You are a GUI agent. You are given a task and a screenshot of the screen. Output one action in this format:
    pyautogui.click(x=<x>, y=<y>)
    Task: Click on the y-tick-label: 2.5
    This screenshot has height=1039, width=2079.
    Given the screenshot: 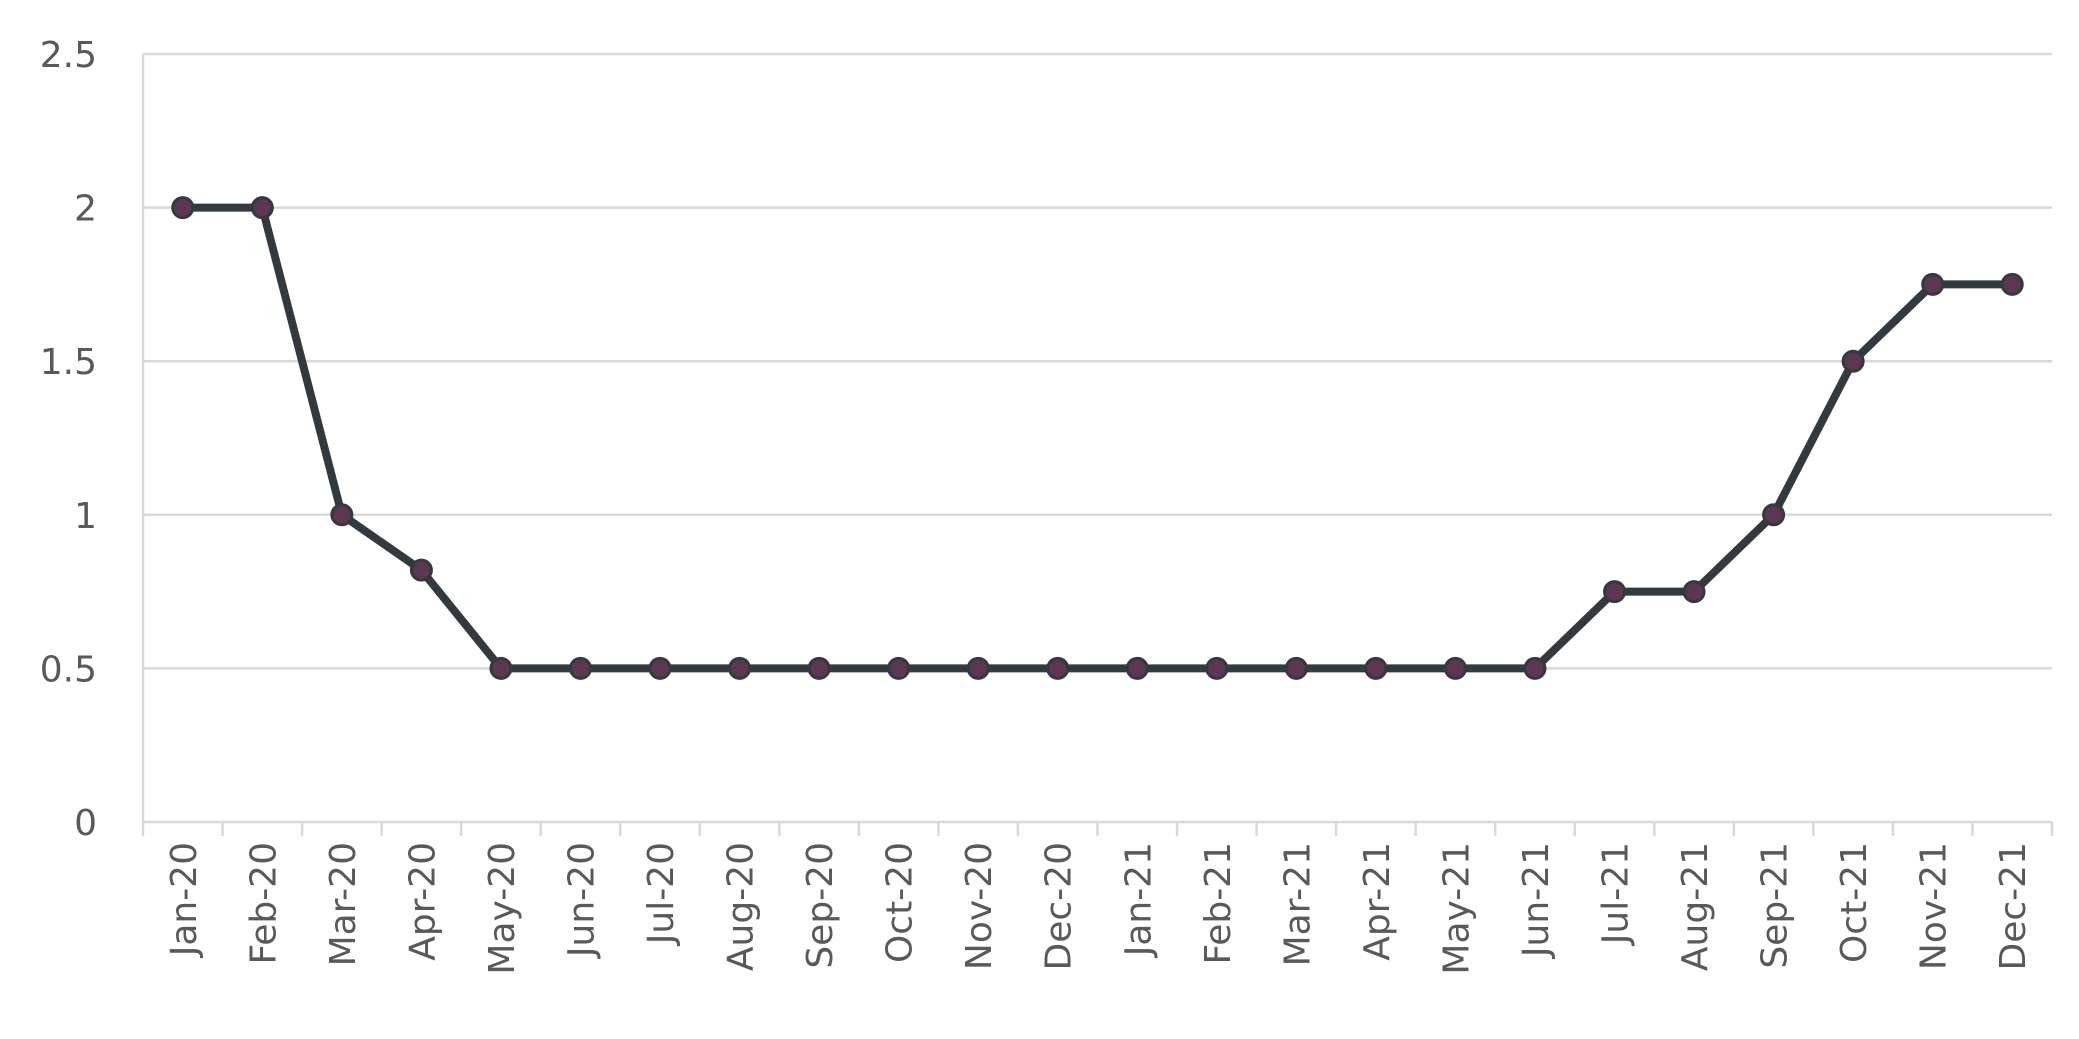 What is the action you would take?
    pyautogui.click(x=68, y=55)
    